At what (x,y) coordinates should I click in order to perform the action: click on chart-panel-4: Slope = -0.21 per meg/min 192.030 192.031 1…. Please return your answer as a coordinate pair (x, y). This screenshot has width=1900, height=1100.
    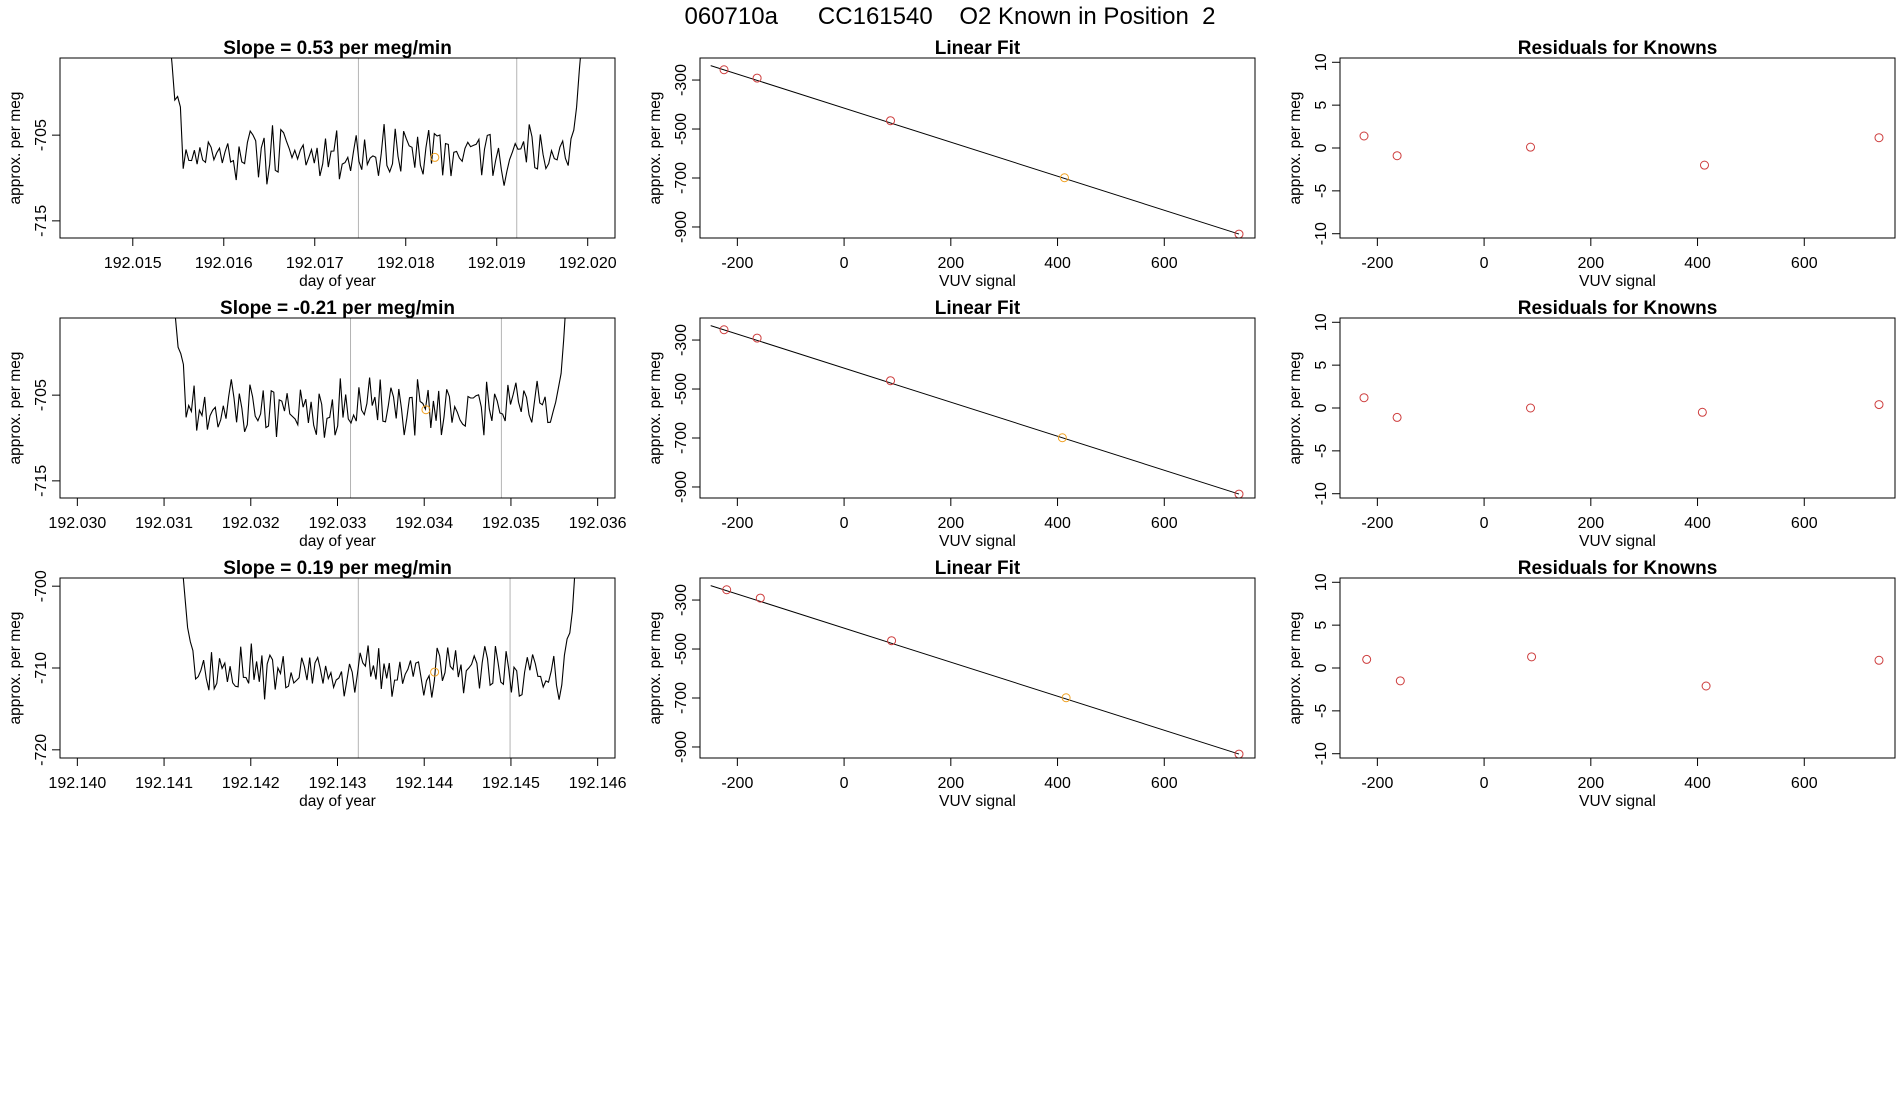
    Looking at the image, I should click on (317, 424).